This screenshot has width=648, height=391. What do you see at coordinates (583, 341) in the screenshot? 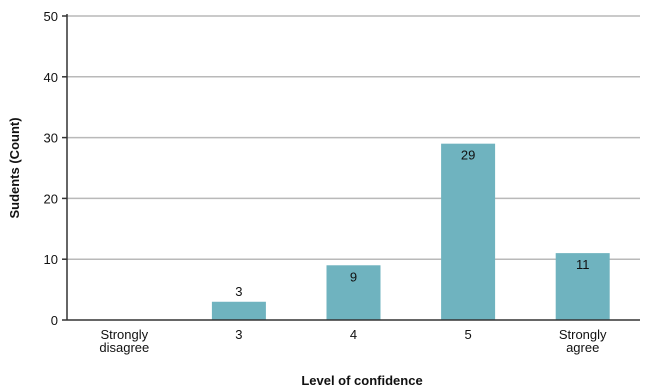
I see `x-tick-label: Strongly agree` at bounding box center [583, 341].